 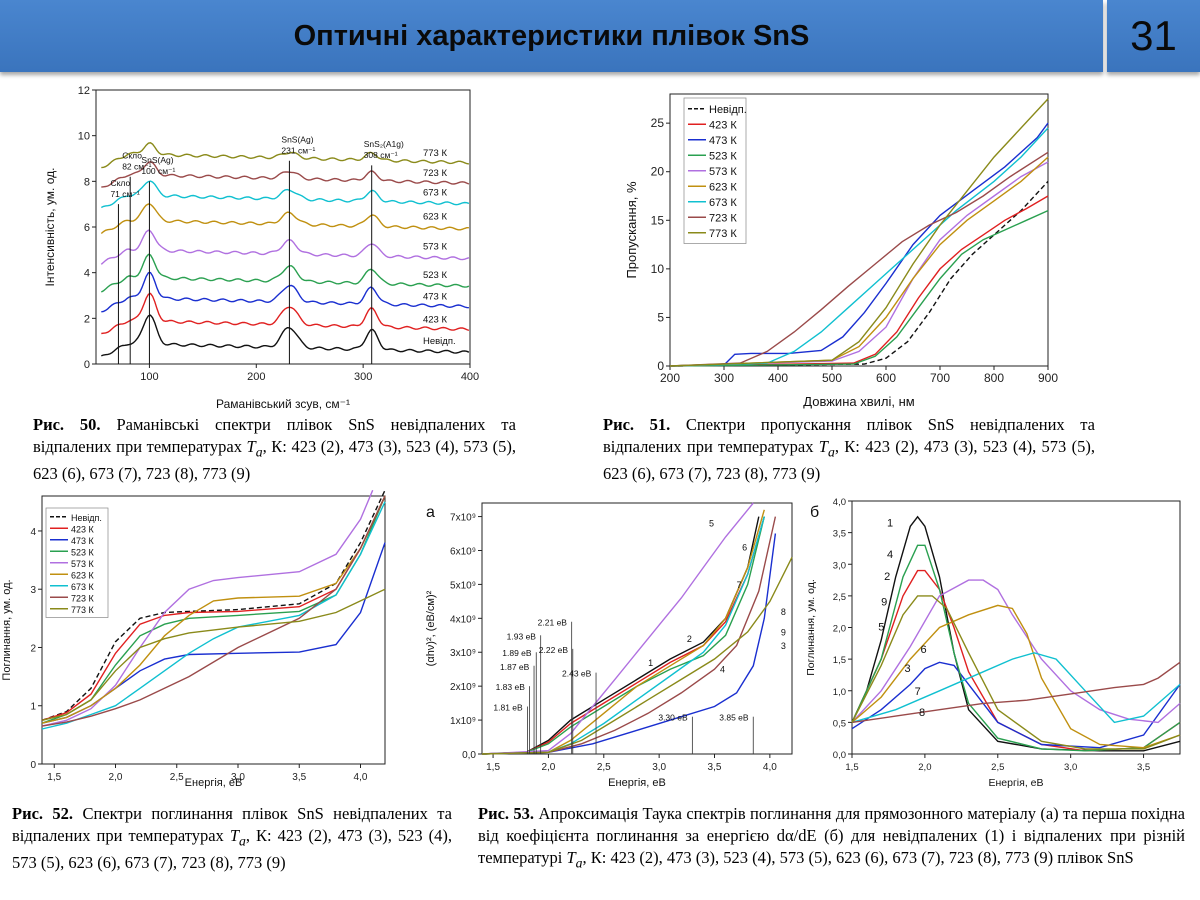 What do you see at coordinates (1048, 378) in the screenshot?
I see `x-tick-label: 900` at bounding box center [1048, 378].